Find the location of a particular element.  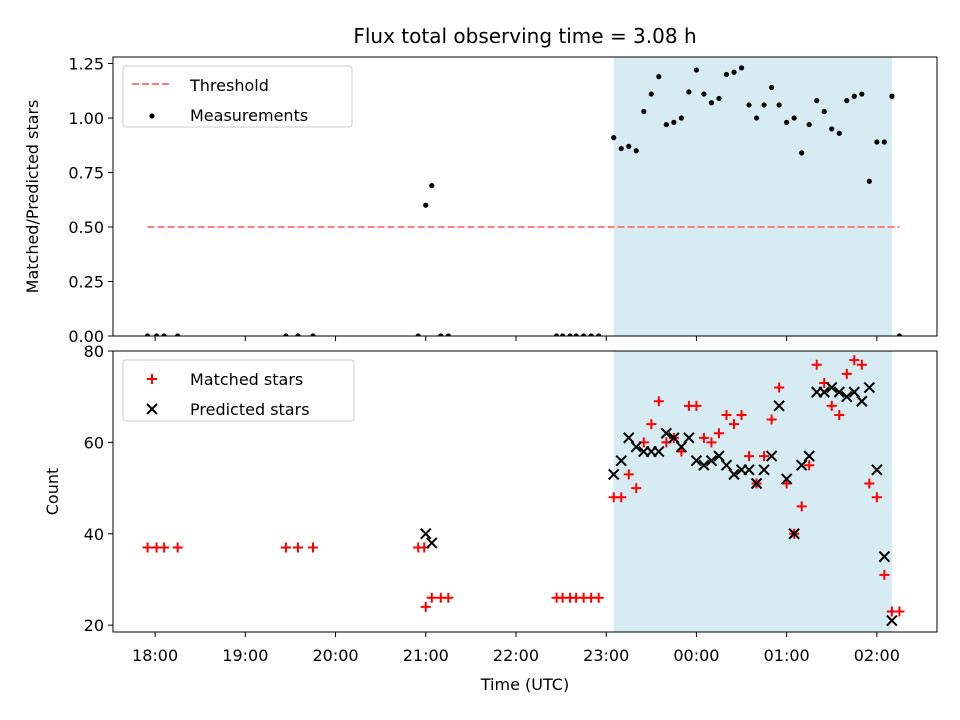

legend-label: Threshold is located at coordinates (229, 85).